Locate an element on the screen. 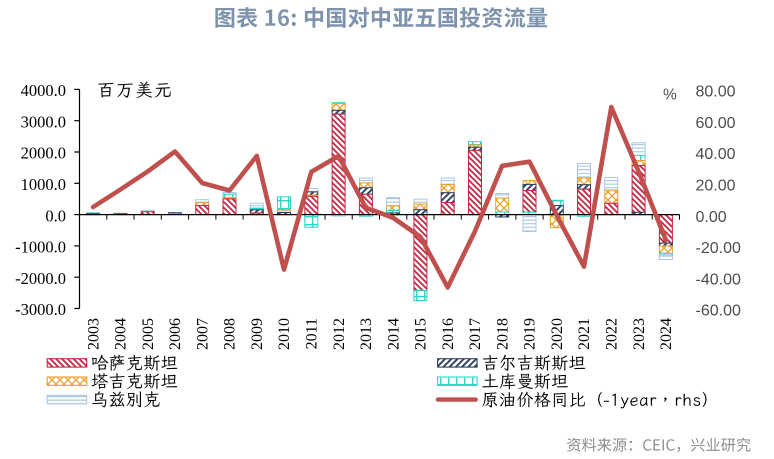 This screenshot has height=459, width=774. svg-text: 2014 is located at coordinates (393, 334).